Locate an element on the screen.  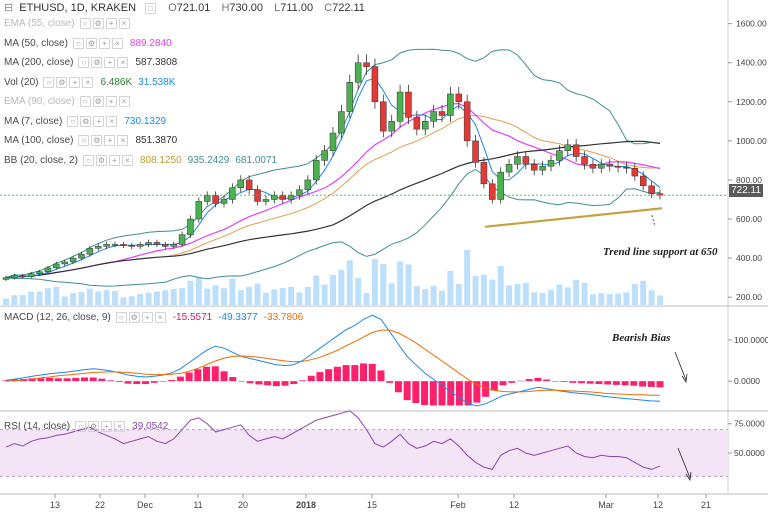
bias-arrow-head is located at coordinates (684, 378).